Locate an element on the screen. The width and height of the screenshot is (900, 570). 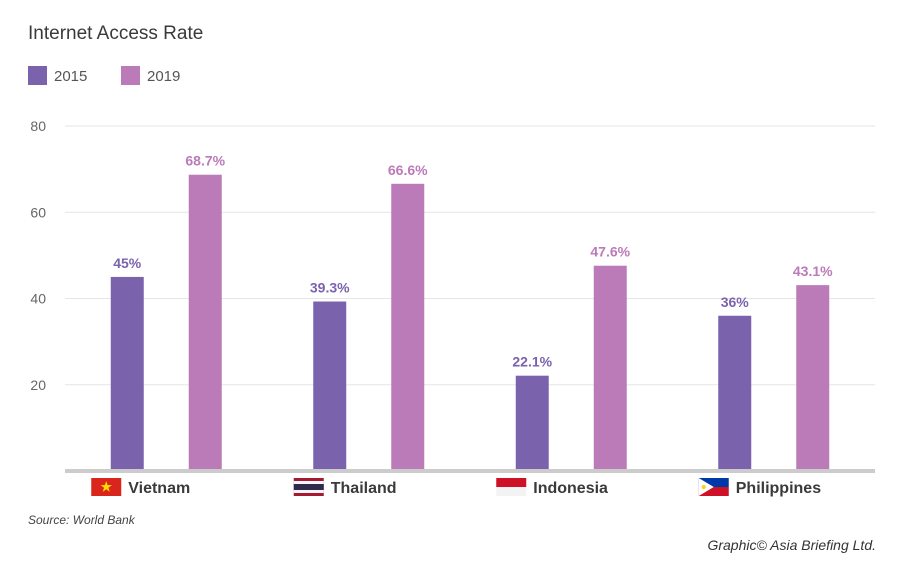
philippines-flag-icon is located at coordinates (713, 487).